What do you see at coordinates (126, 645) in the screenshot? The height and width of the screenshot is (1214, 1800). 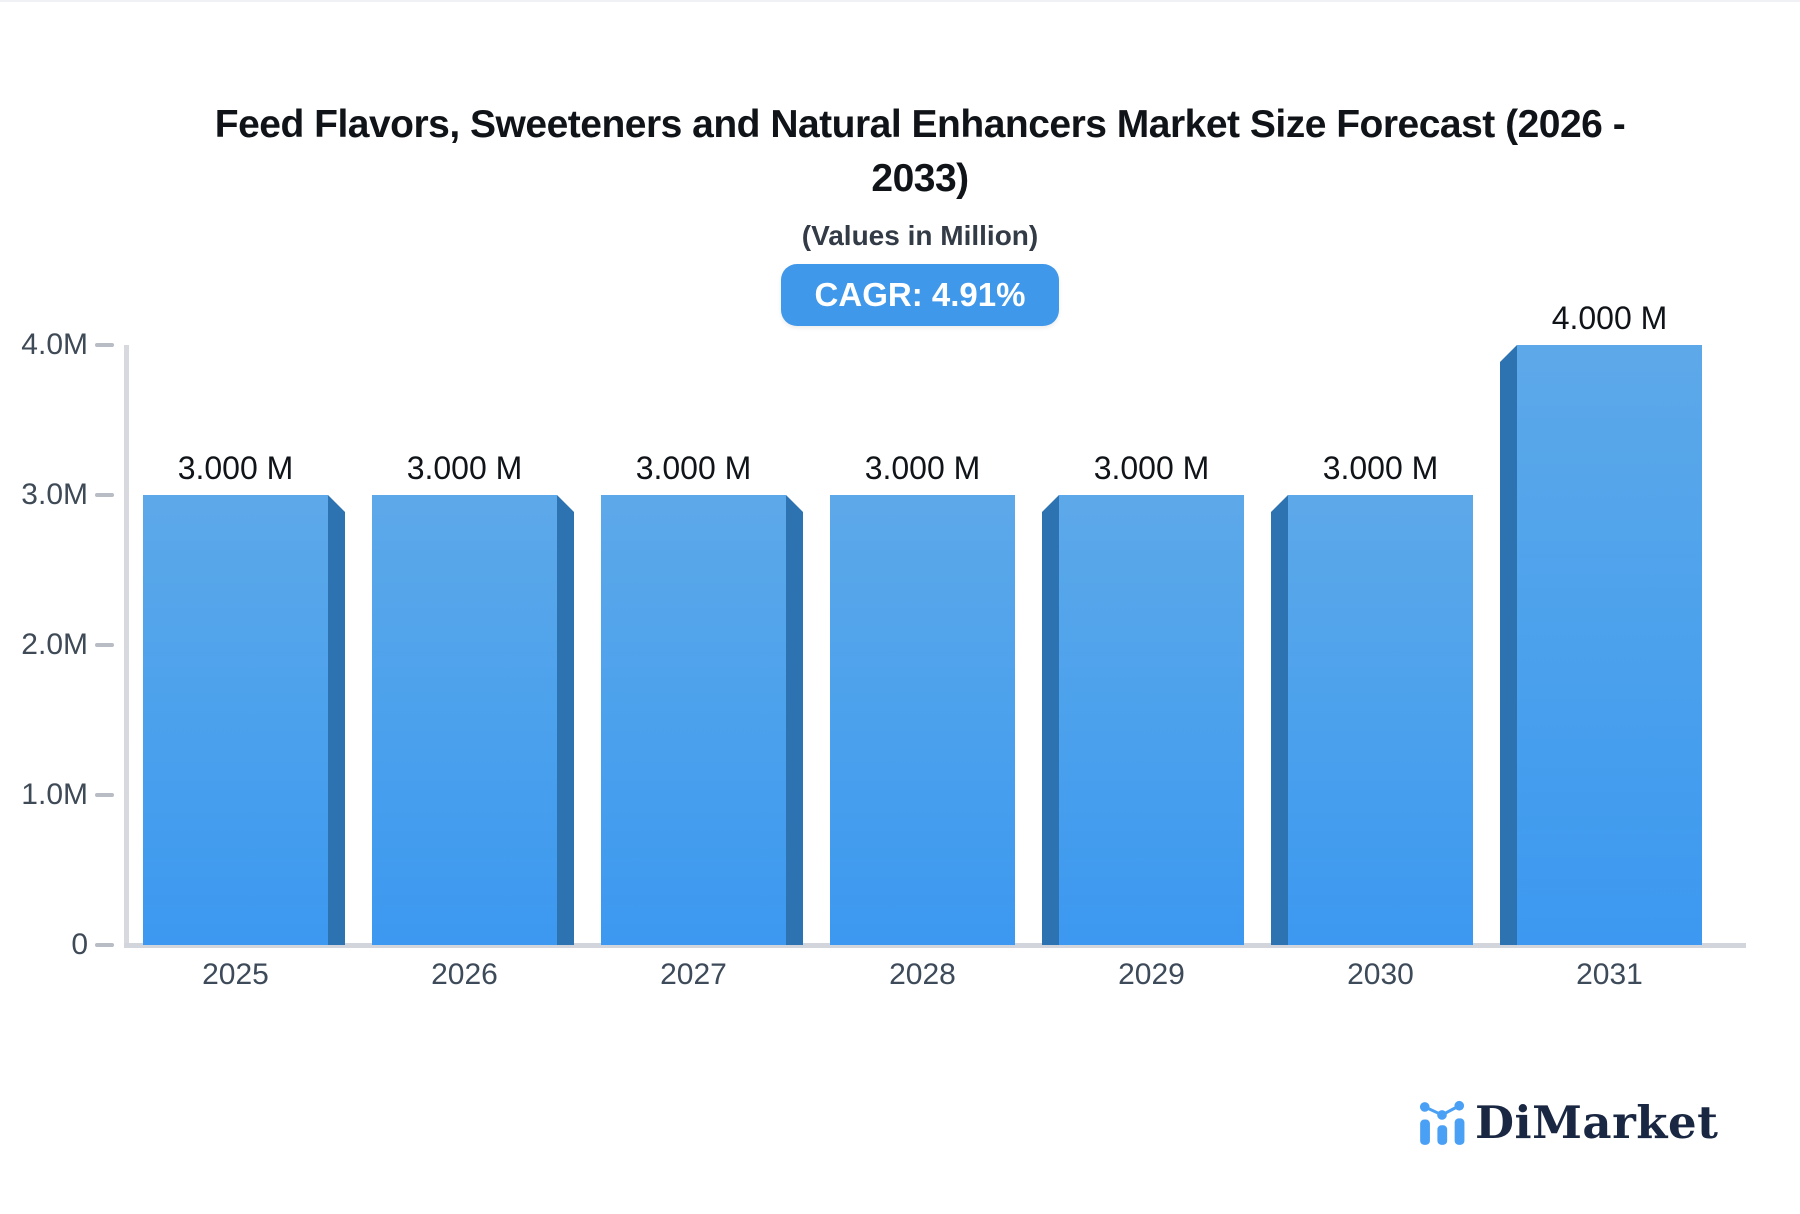 I see `y-axis-line` at bounding box center [126, 645].